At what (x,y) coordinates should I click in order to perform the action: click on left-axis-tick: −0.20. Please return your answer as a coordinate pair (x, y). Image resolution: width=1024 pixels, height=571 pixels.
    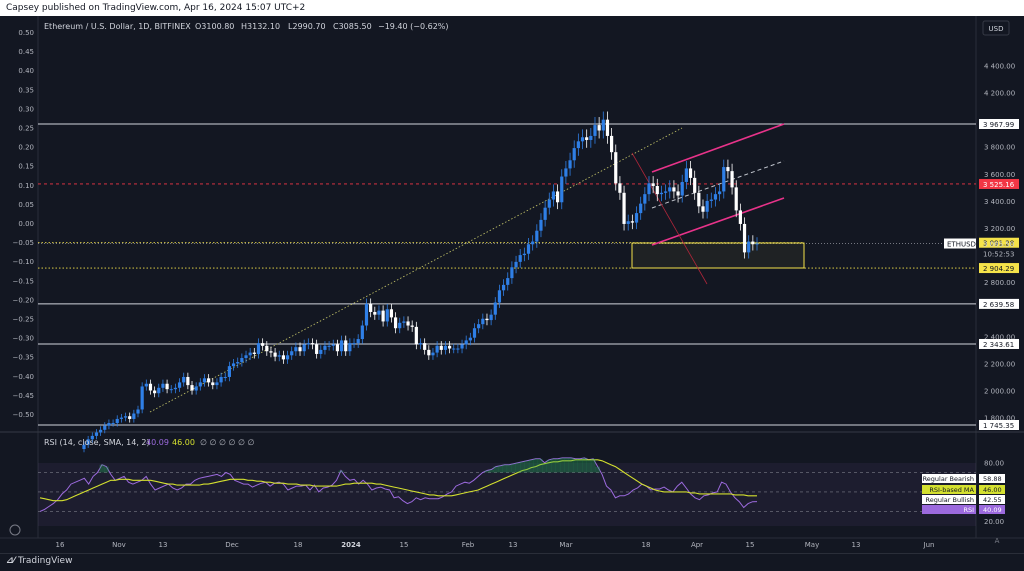
    Looking at the image, I should click on (23, 300).